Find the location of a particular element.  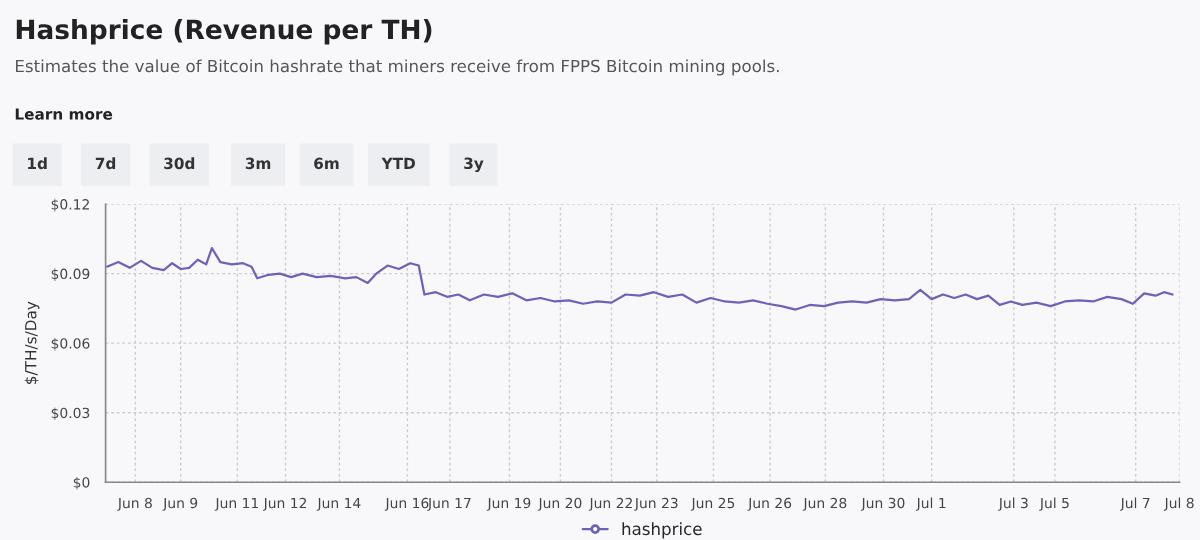

legend-label: hashprice is located at coordinates (662, 530).